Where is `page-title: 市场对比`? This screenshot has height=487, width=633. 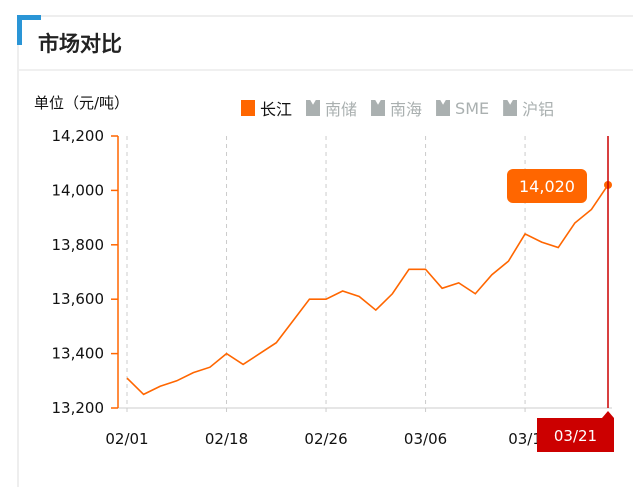
page-title: 市场对比 is located at coordinates (80, 44).